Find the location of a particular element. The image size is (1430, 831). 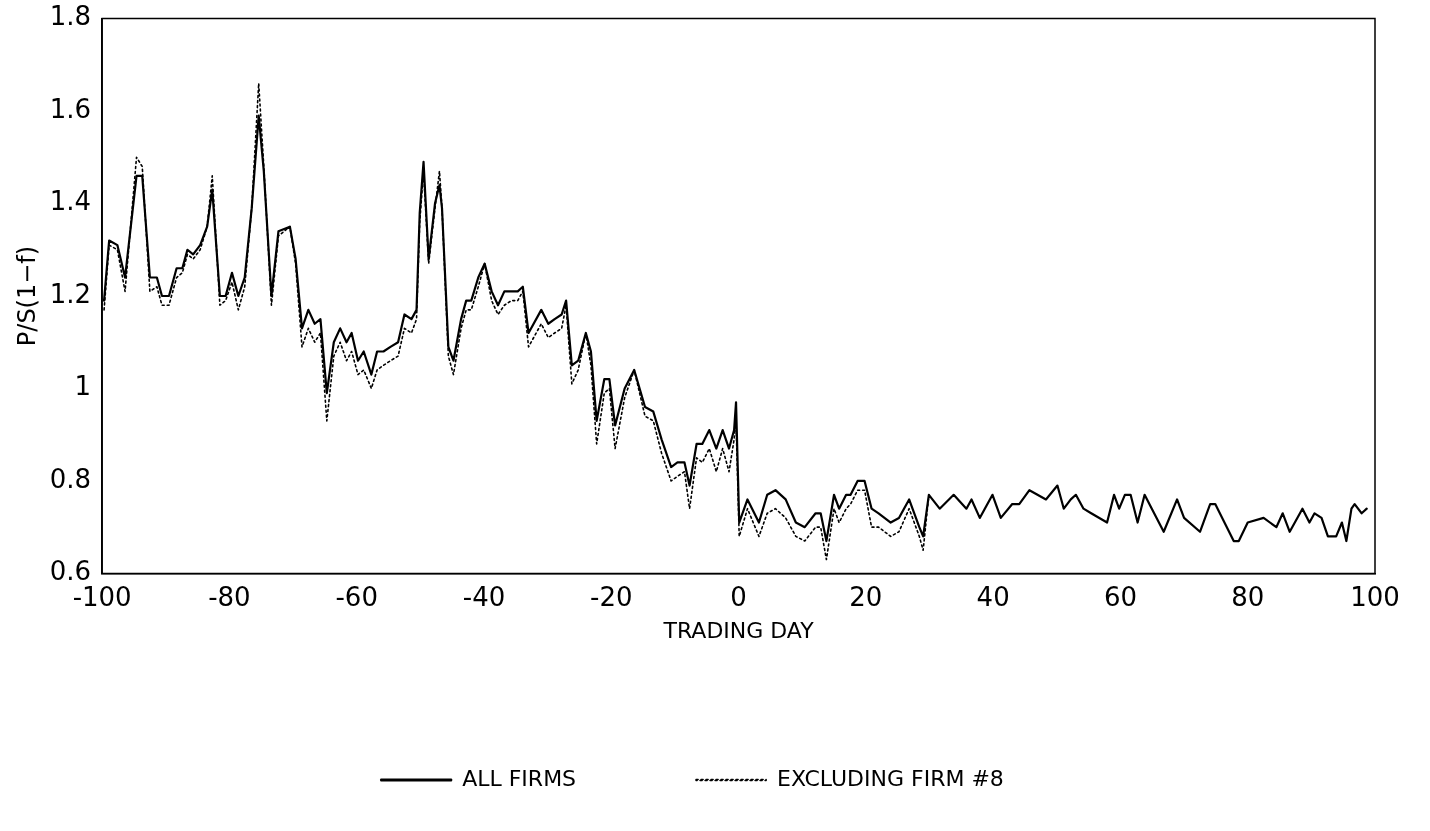

y-tick-label: 1.8 is located at coordinates (70, 16).